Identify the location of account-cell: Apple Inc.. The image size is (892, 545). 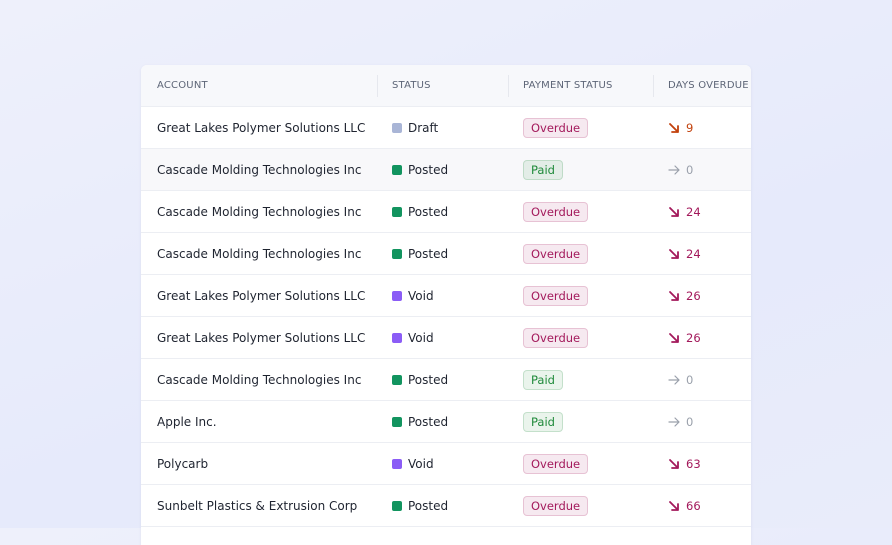
(187, 421).